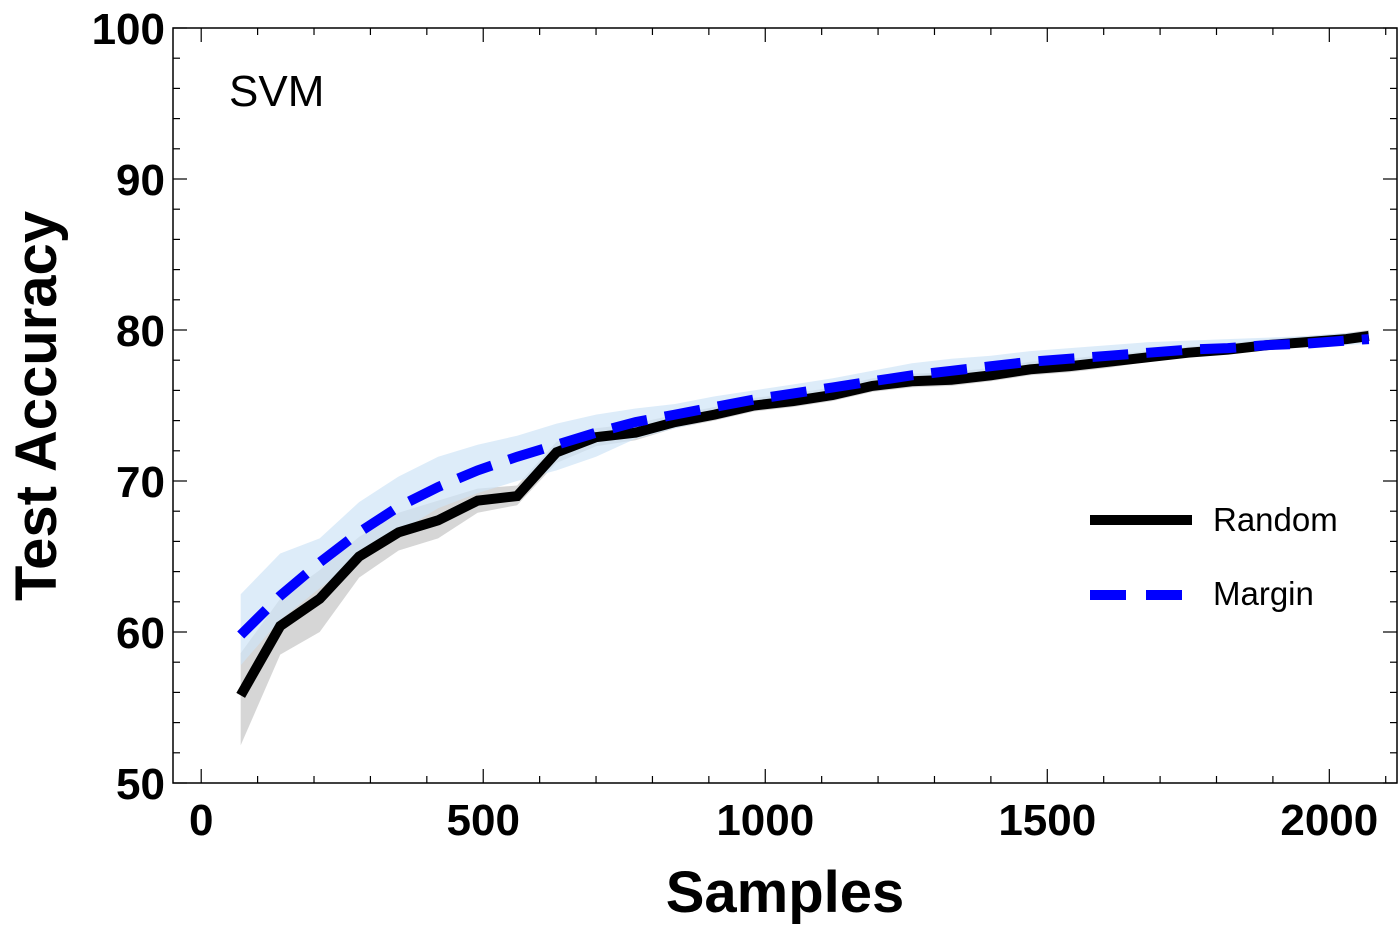 This screenshot has height=930, width=1400. What do you see at coordinates (201, 820) in the screenshot?
I see `x-tick-label: 0` at bounding box center [201, 820].